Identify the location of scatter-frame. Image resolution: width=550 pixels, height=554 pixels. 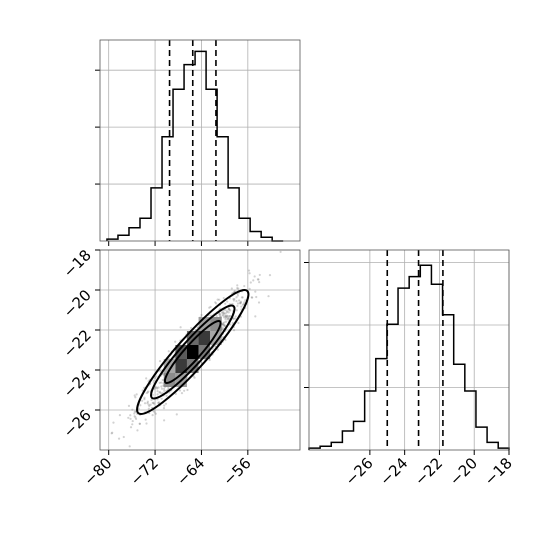
(200, 350).